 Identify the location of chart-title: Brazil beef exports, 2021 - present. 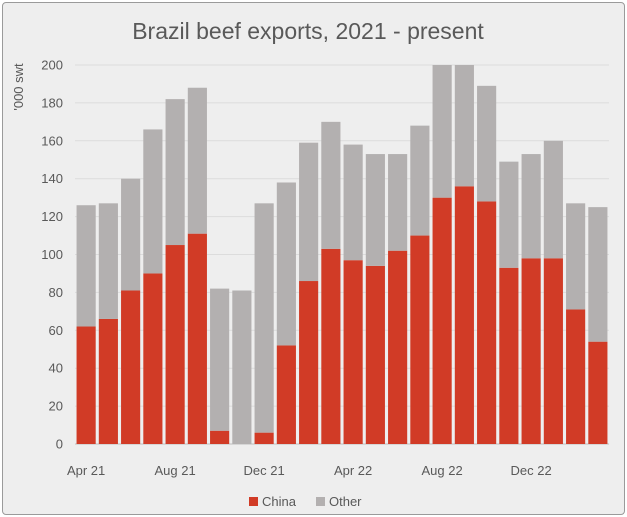
(308, 31).